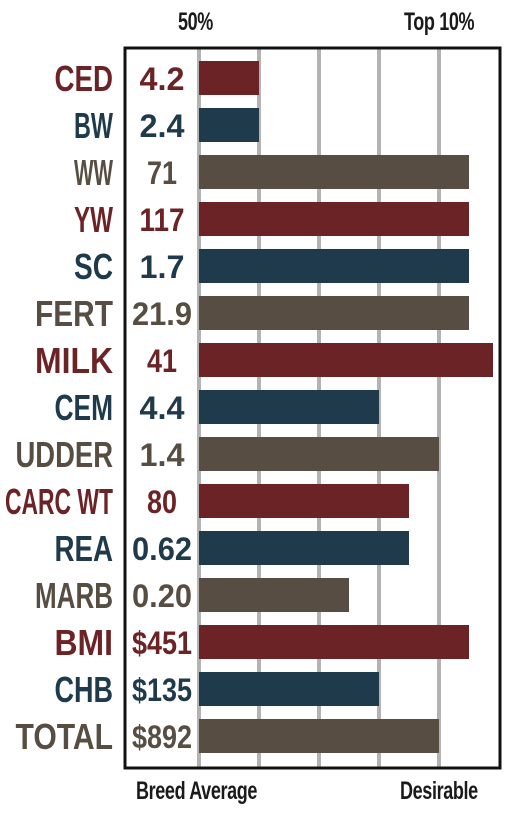  What do you see at coordinates (162, 455) in the screenshot?
I see `value-label: 1.4` at bounding box center [162, 455].